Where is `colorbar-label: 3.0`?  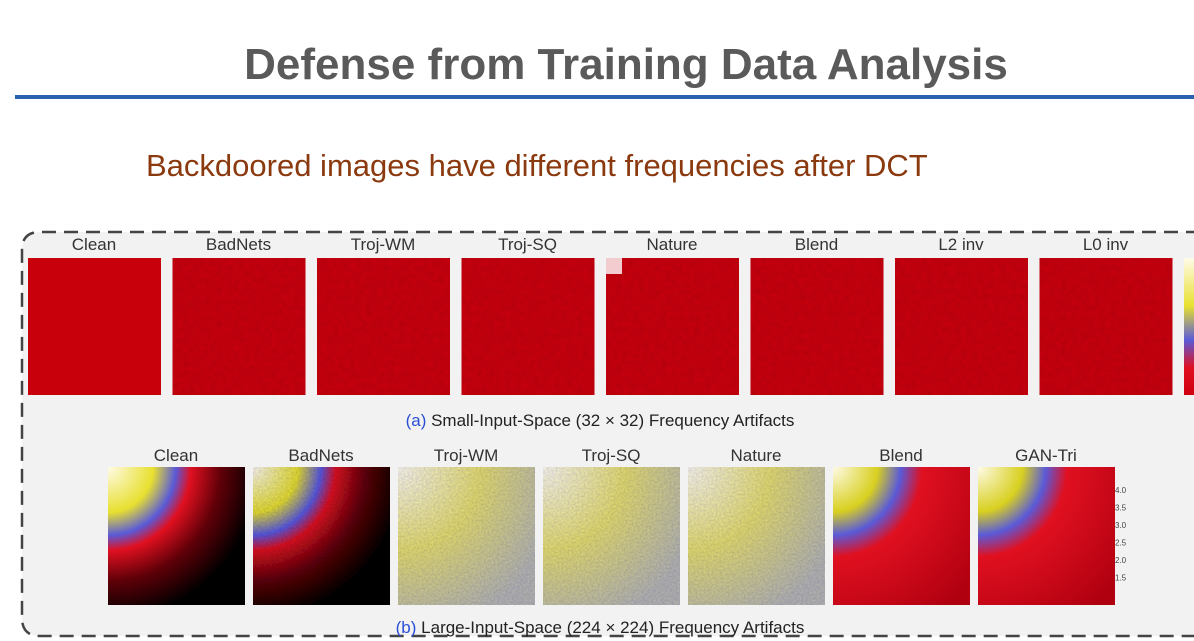 colorbar-label: 3.0 is located at coordinates (1121, 525).